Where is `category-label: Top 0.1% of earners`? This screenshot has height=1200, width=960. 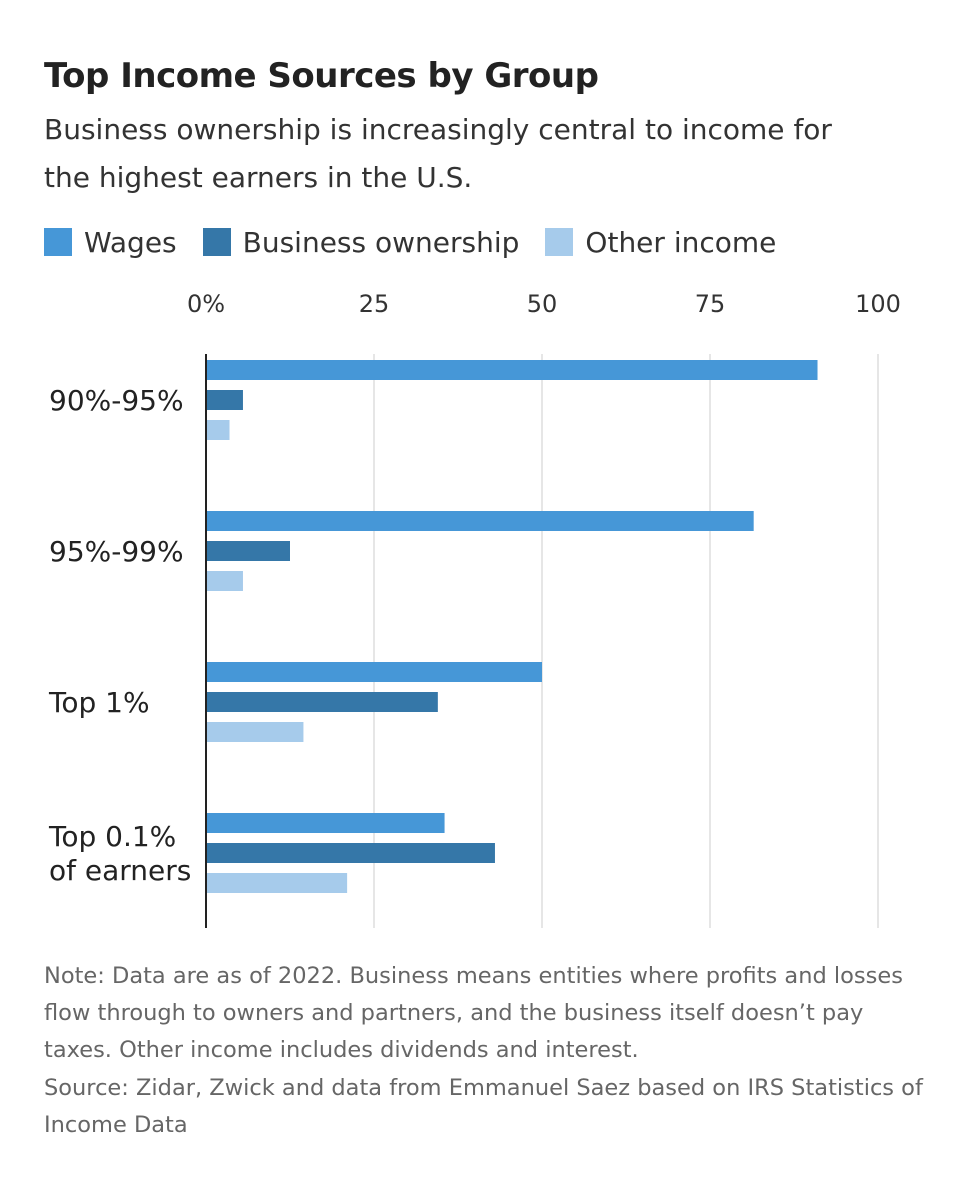 category-label: Top 0.1% of earners is located at coordinates (119, 853).